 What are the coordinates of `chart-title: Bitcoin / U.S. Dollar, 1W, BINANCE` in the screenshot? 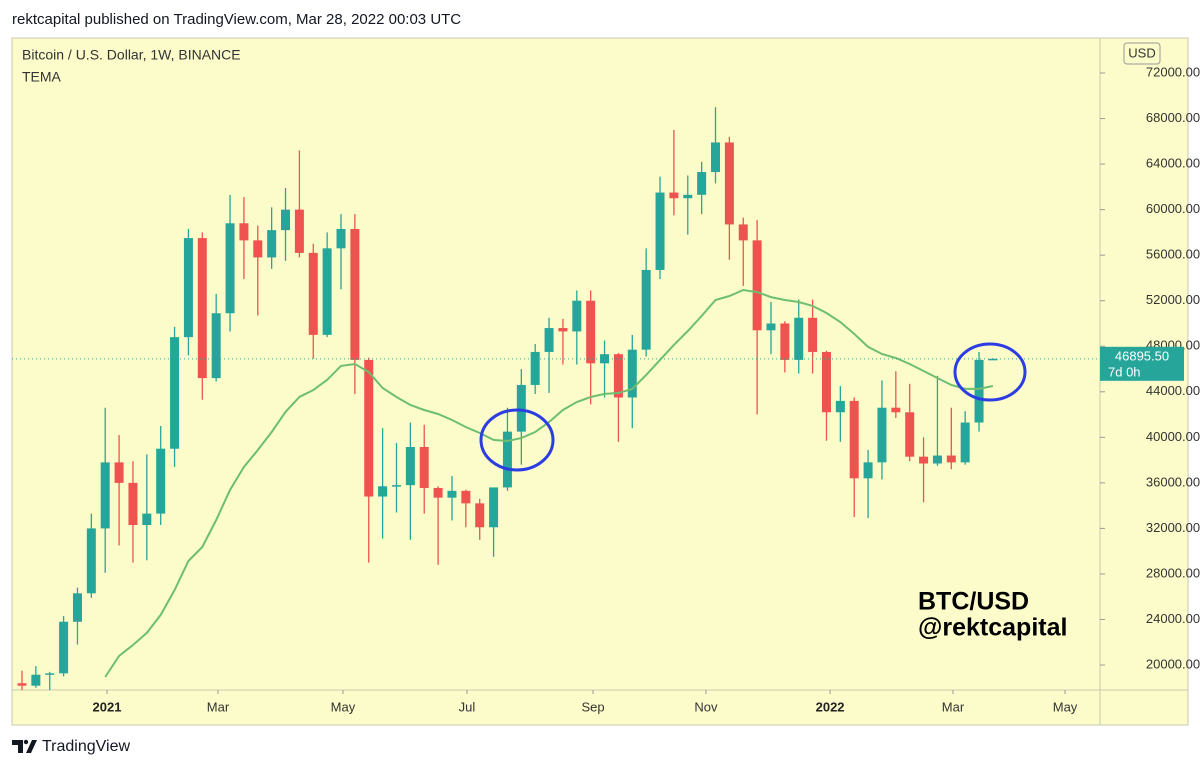 It's located at (131, 55).